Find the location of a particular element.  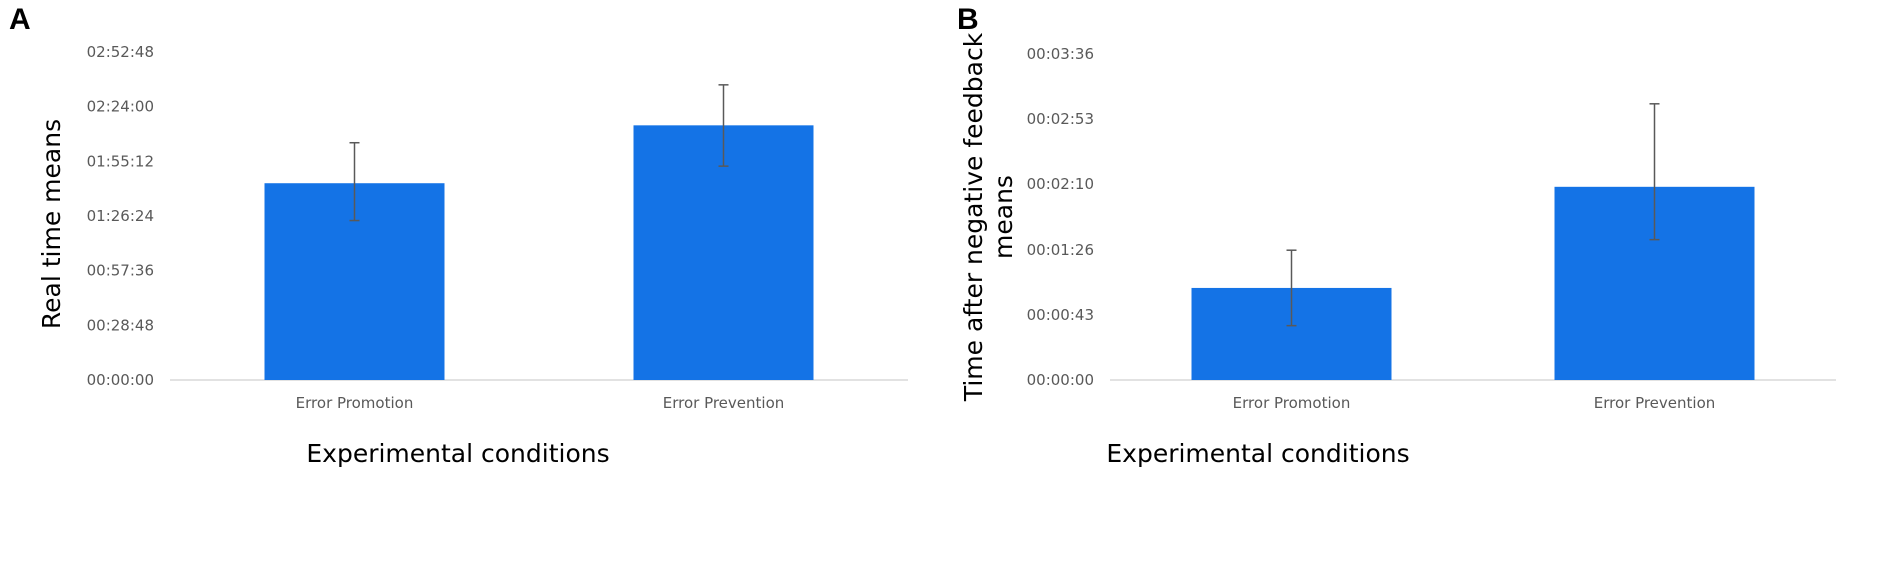

y-tick-label: 00:28:48 is located at coordinates (120, 325).